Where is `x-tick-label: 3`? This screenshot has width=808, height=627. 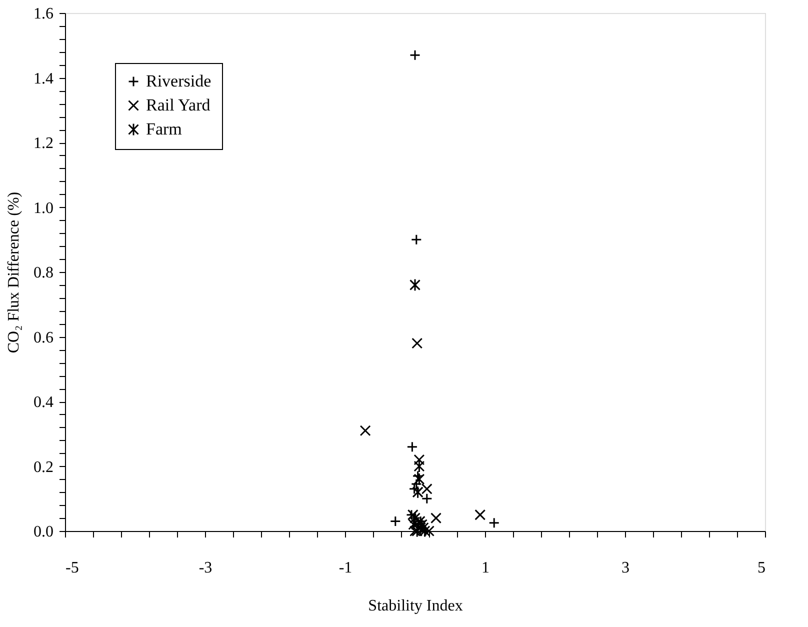 x-tick-label: 3 is located at coordinates (626, 568).